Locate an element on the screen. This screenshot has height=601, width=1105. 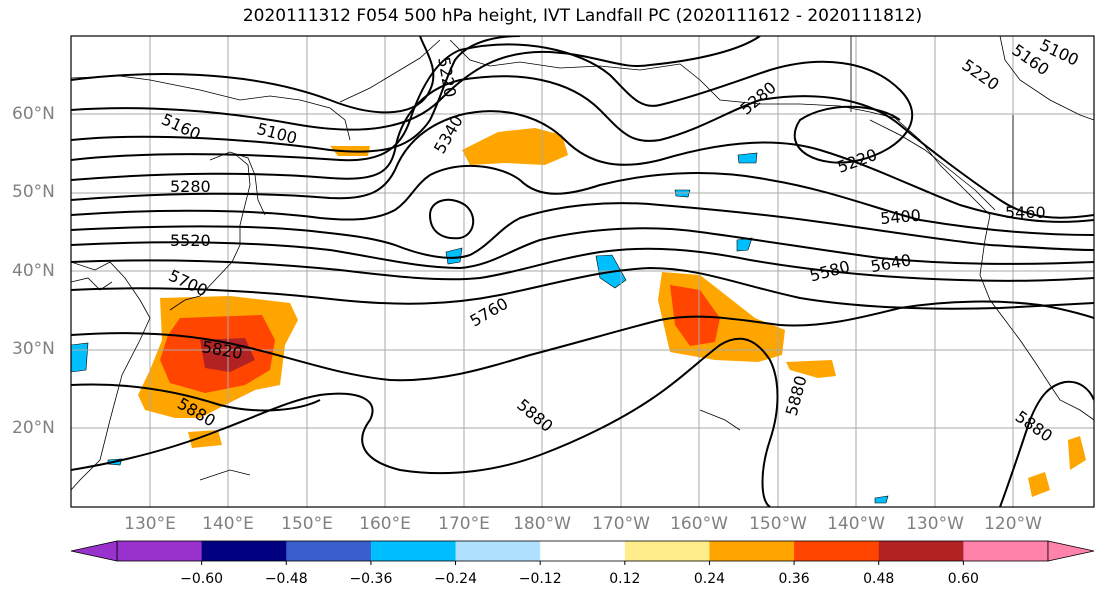
colorbar-tick-label: −0.36 is located at coordinates (371, 579).